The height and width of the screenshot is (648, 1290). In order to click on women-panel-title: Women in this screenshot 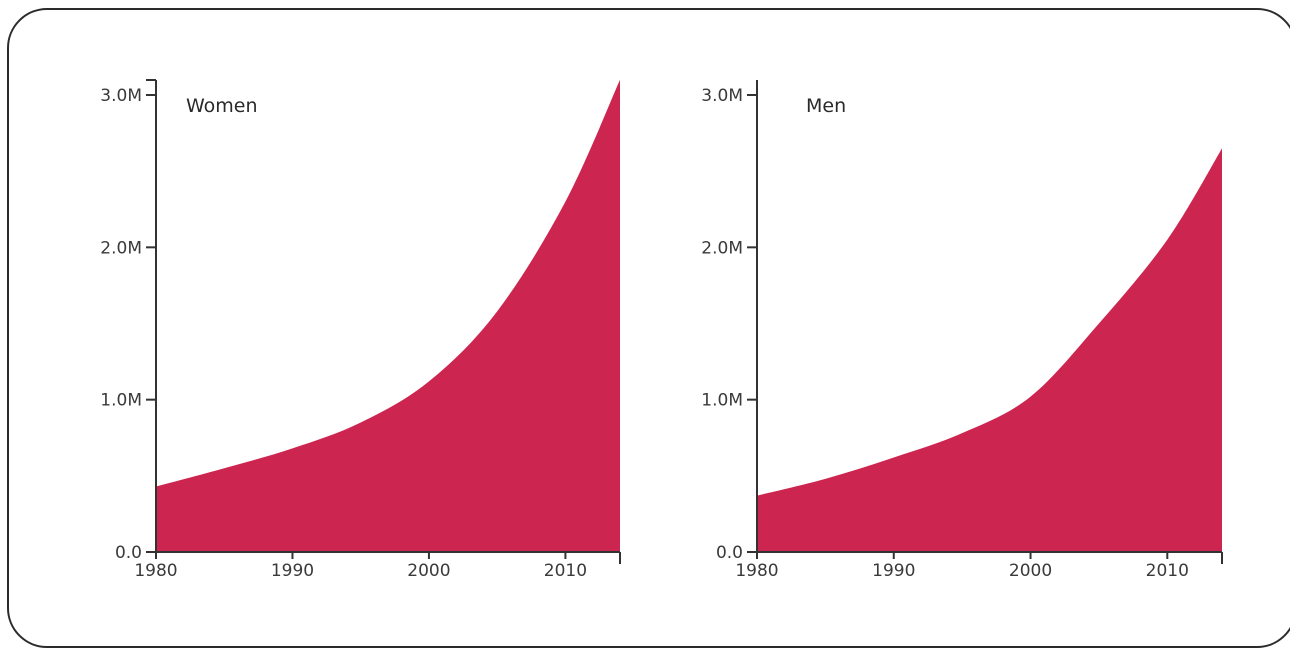, I will do `click(222, 106)`.